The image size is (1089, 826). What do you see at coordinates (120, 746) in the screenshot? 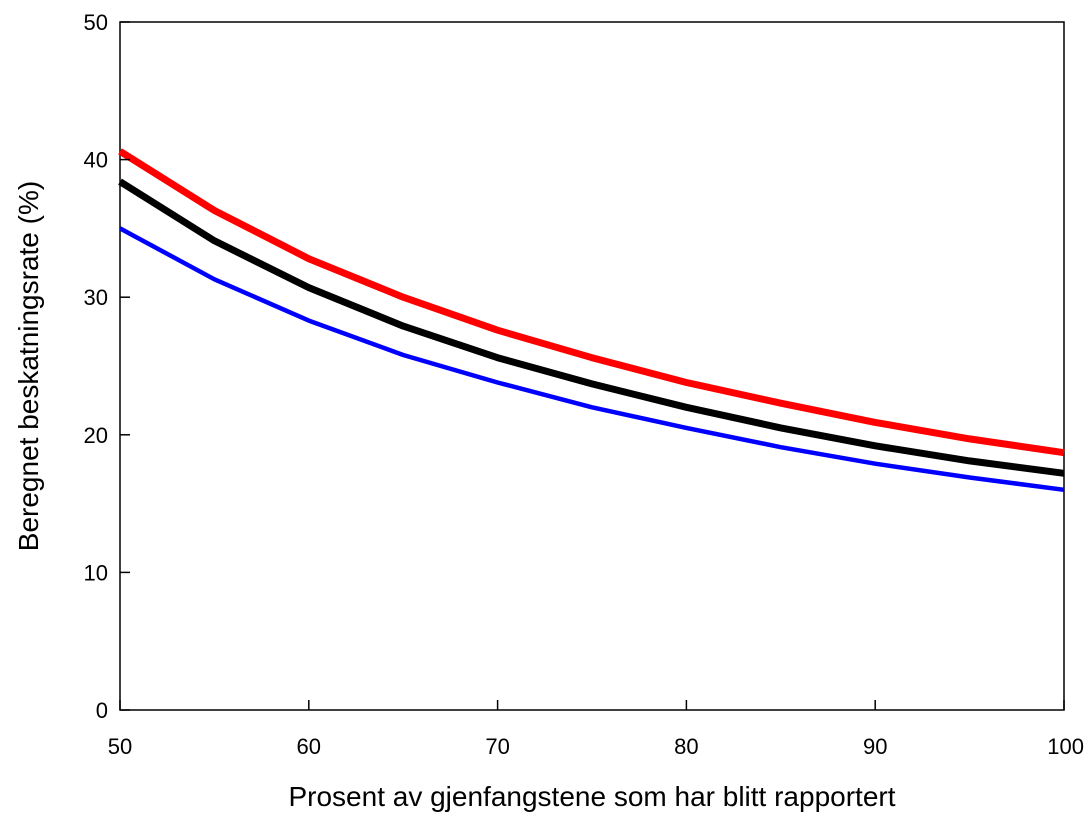
I see `x-tick-label: 50` at bounding box center [120, 746].